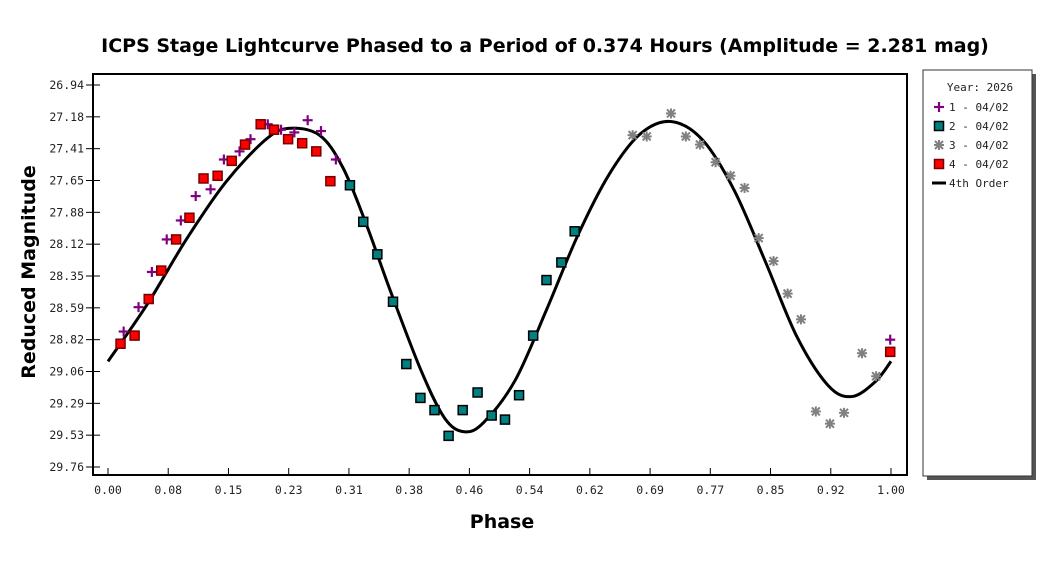  Describe the element at coordinates (66, 467) in the screenshot. I see `y-tick-label: 29.76` at that location.